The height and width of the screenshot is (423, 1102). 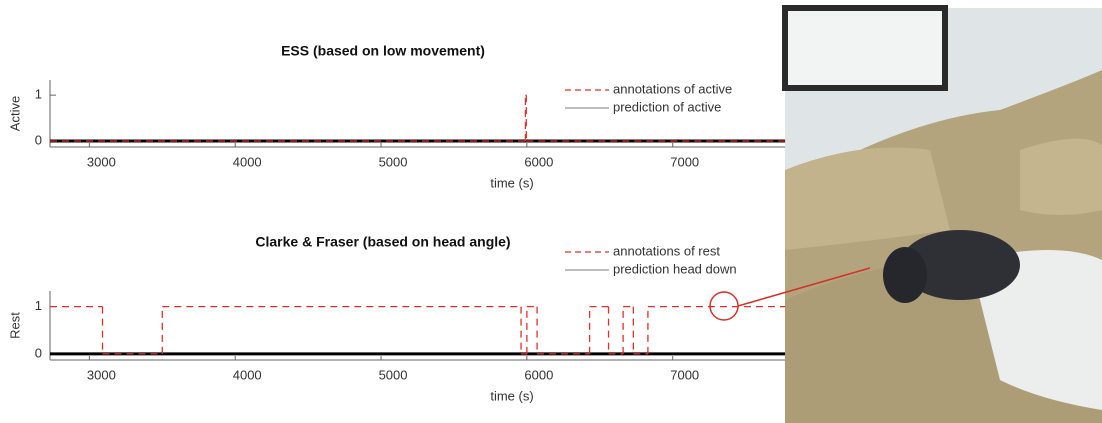 What do you see at coordinates (382, 242) in the screenshot?
I see `chart-title: Clarke & Fraser (based on head angle)` at bounding box center [382, 242].